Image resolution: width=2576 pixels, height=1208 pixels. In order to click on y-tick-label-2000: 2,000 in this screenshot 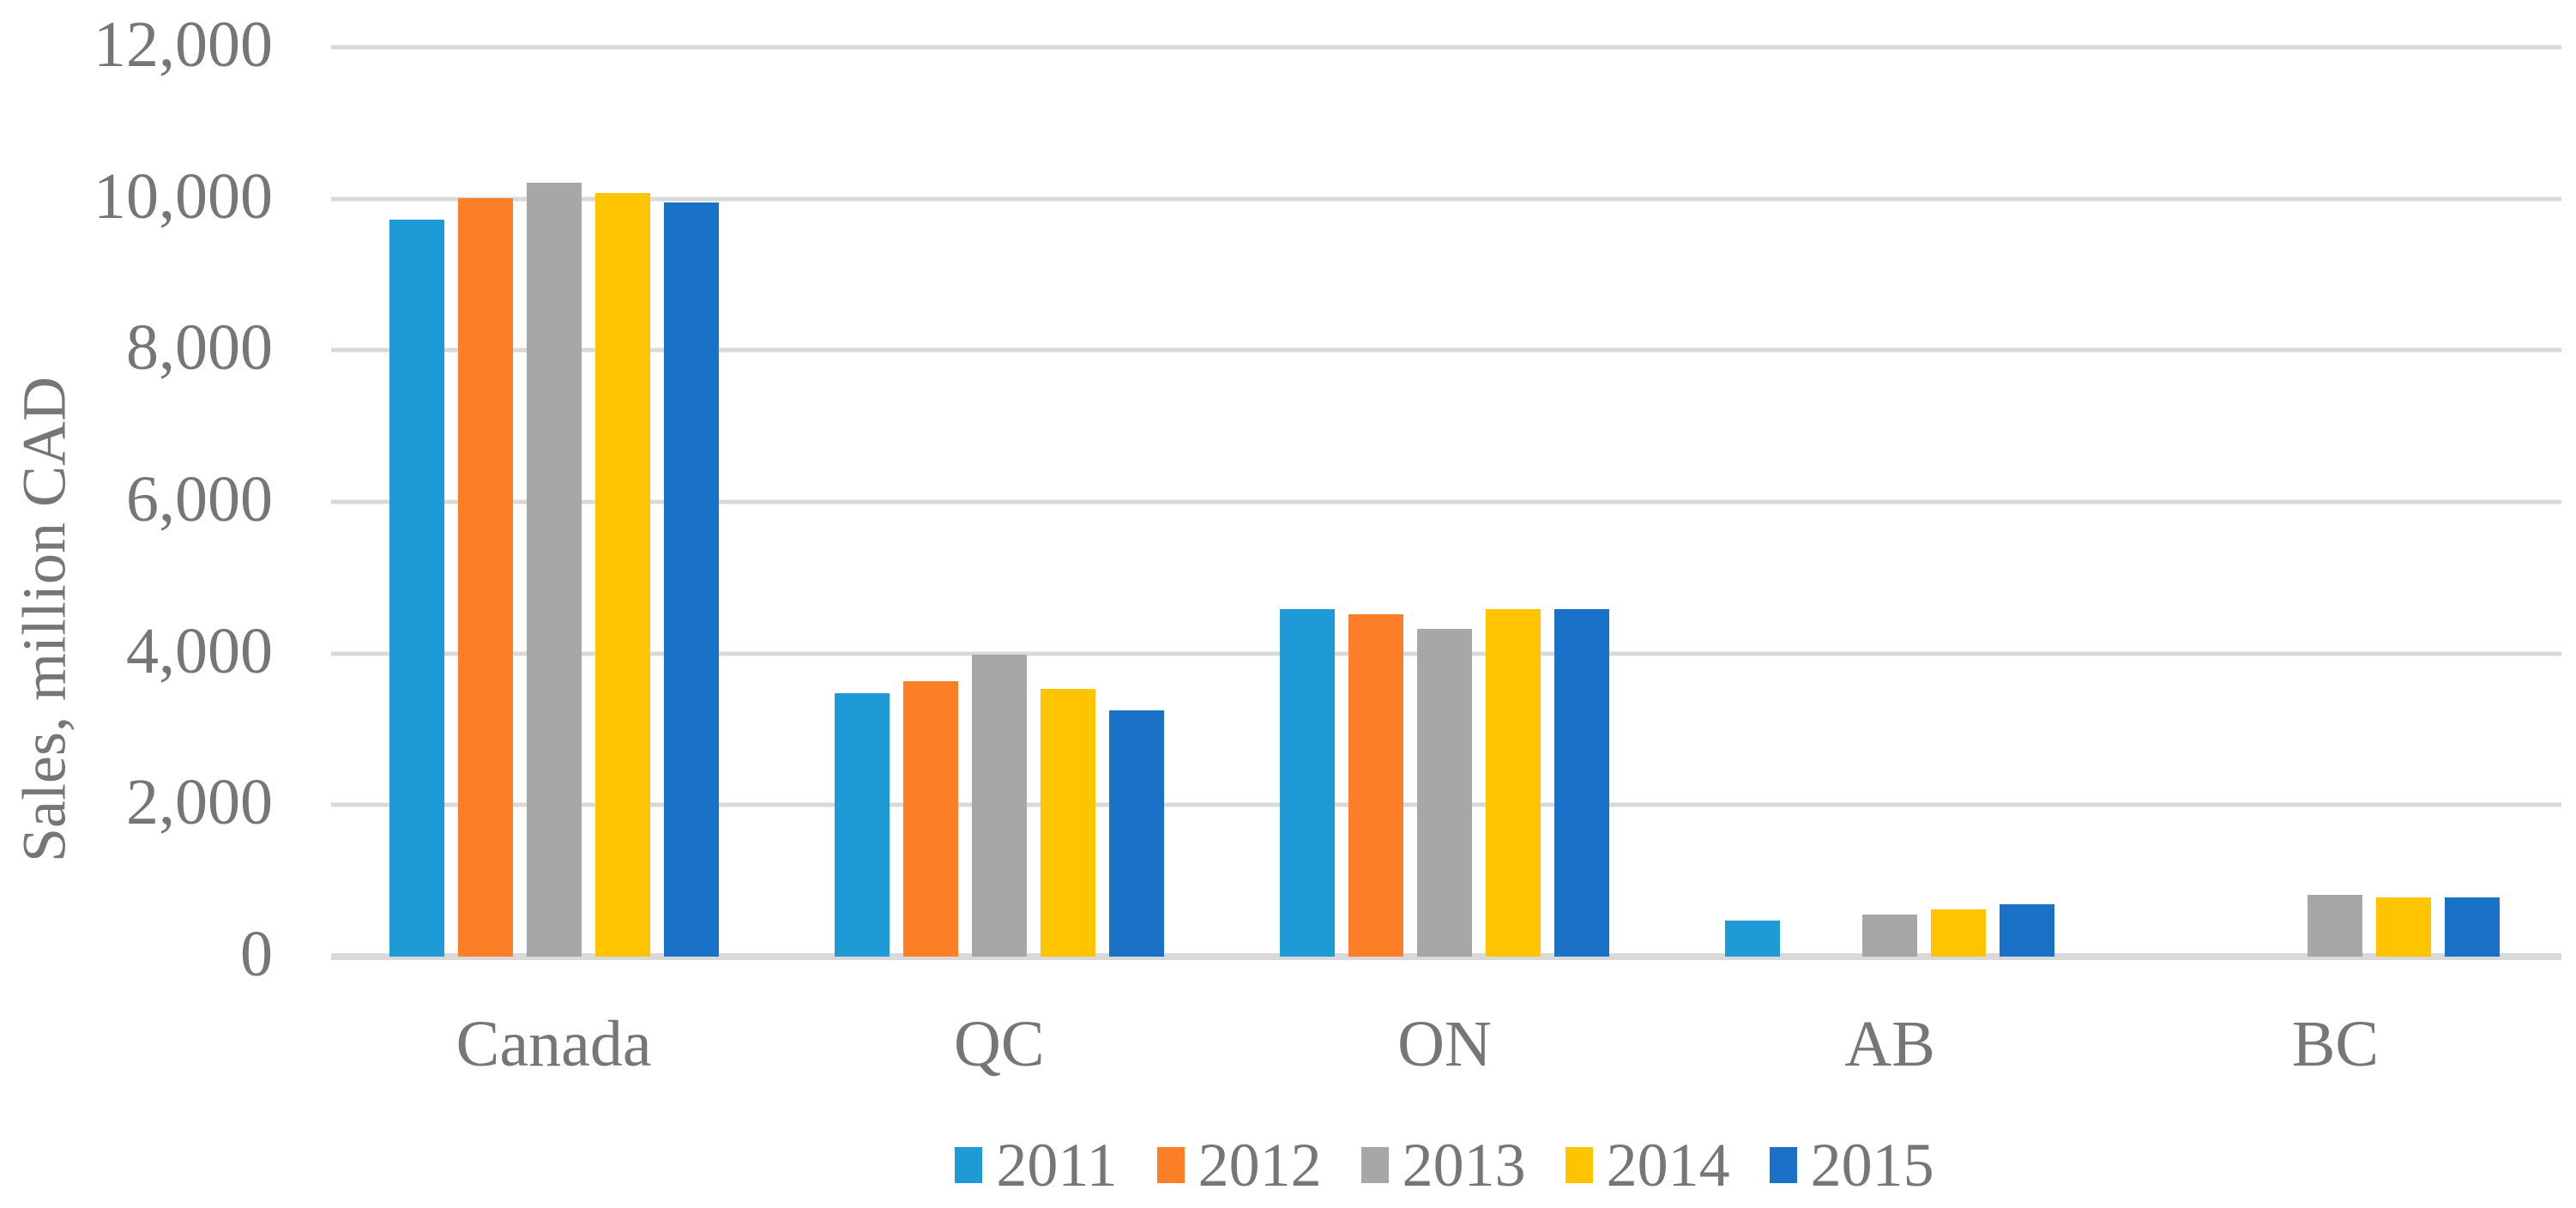, I will do `click(199, 802)`.